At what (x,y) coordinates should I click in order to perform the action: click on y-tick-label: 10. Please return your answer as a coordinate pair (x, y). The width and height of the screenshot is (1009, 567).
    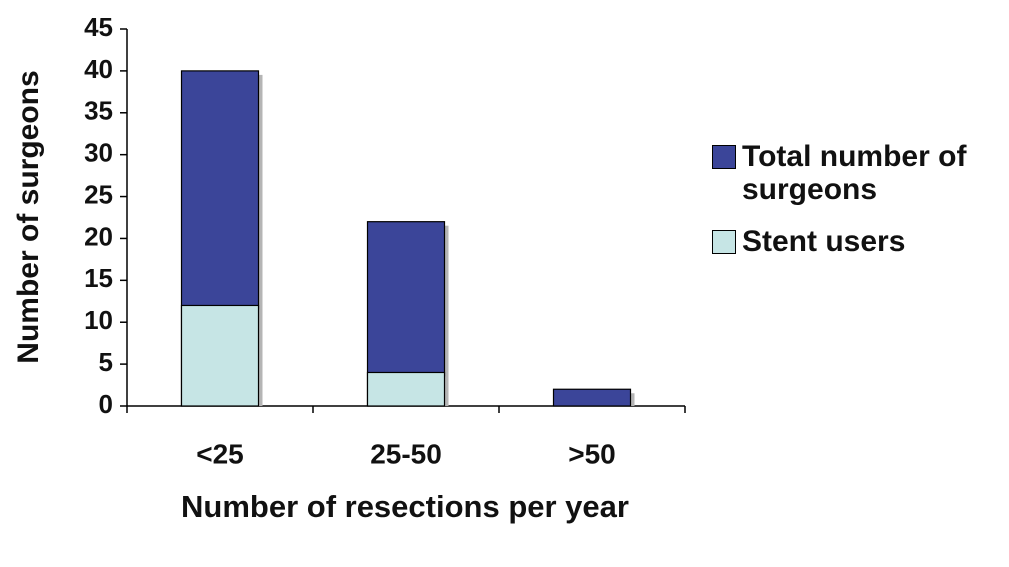
    Looking at the image, I should click on (98, 320).